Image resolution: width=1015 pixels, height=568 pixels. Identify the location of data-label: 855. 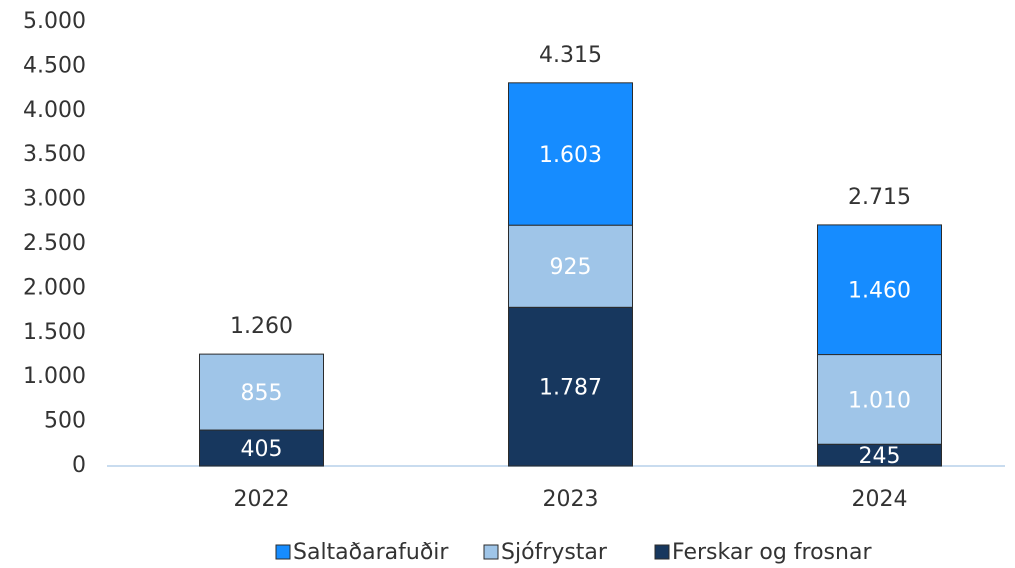
(262, 393).